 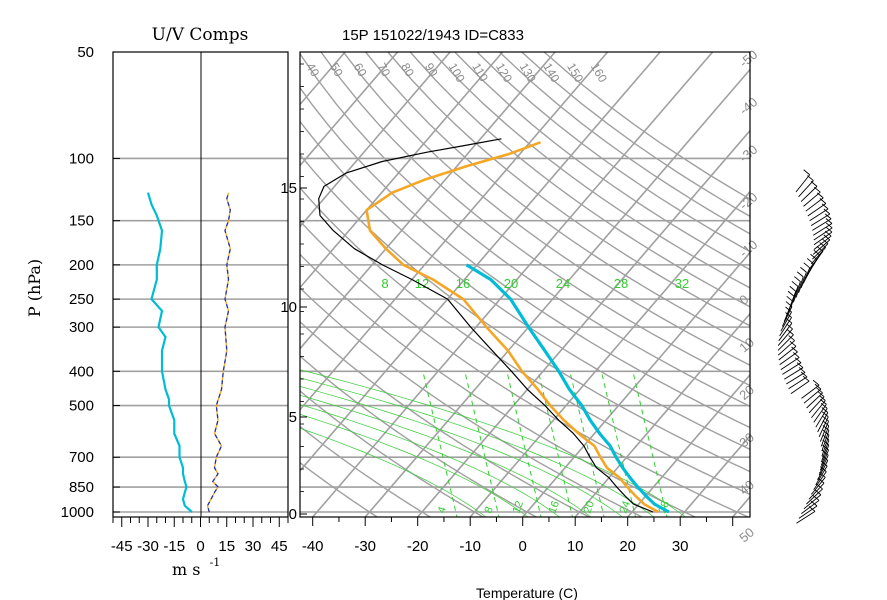 What do you see at coordinates (77, 512) in the screenshot?
I see `uv-pressure-tick-label: 1000` at bounding box center [77, 512].